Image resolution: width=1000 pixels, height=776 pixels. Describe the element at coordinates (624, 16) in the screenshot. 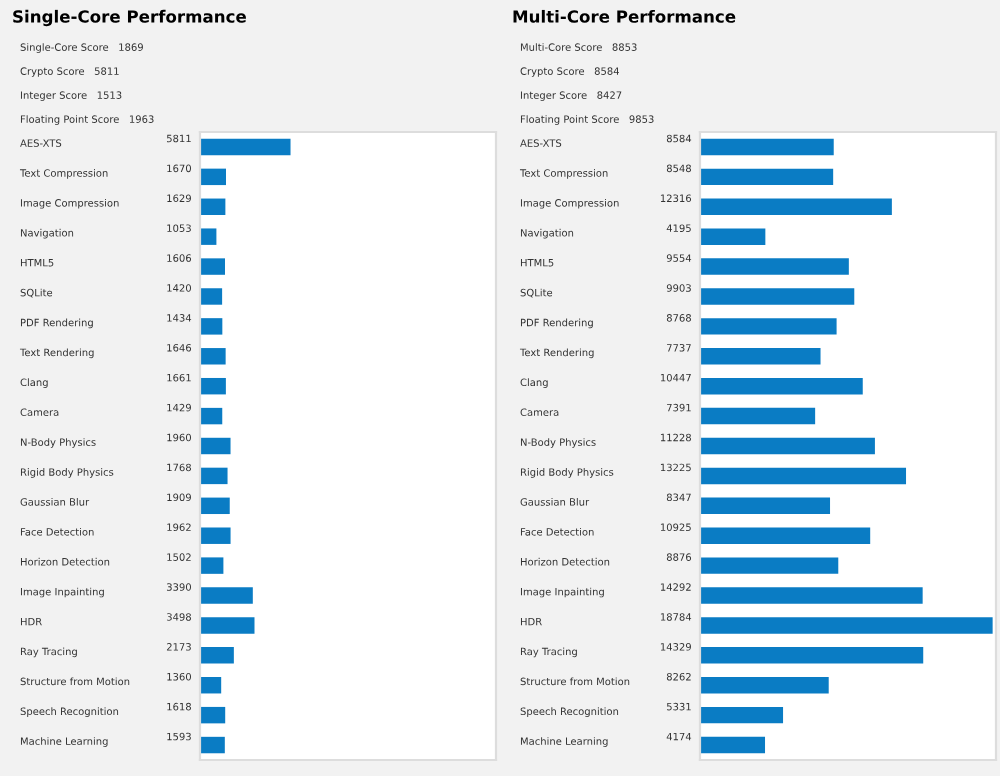

I see `chart-title: Multi-Core Performance` at that location.